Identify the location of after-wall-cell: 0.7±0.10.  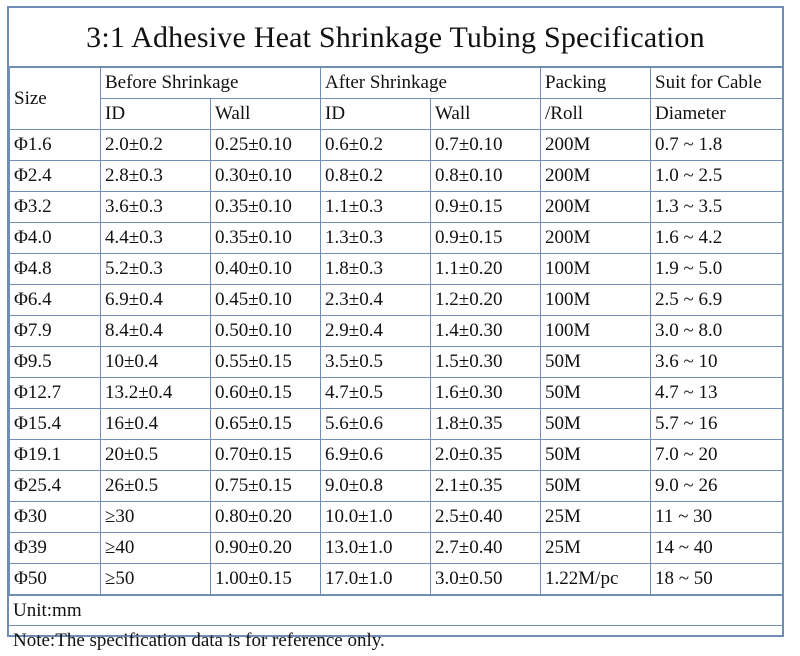
(486, 145).